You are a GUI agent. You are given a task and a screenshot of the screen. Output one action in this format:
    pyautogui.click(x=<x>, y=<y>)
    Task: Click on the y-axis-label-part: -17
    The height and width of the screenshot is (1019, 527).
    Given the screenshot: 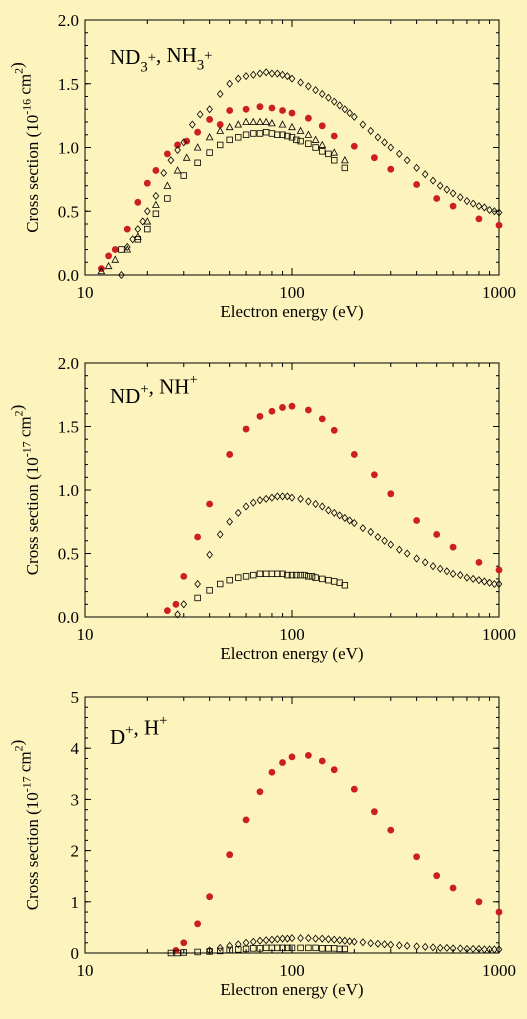 What is the action you would take?
    pyautogui.click(x=26, y=449)
    